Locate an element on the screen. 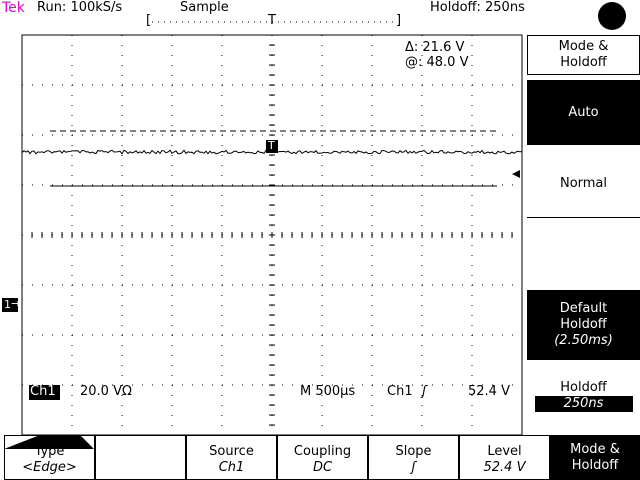 The width and height of the screenshot is (640, 480). button-value: 250ns is located at coordinates (583, 404).